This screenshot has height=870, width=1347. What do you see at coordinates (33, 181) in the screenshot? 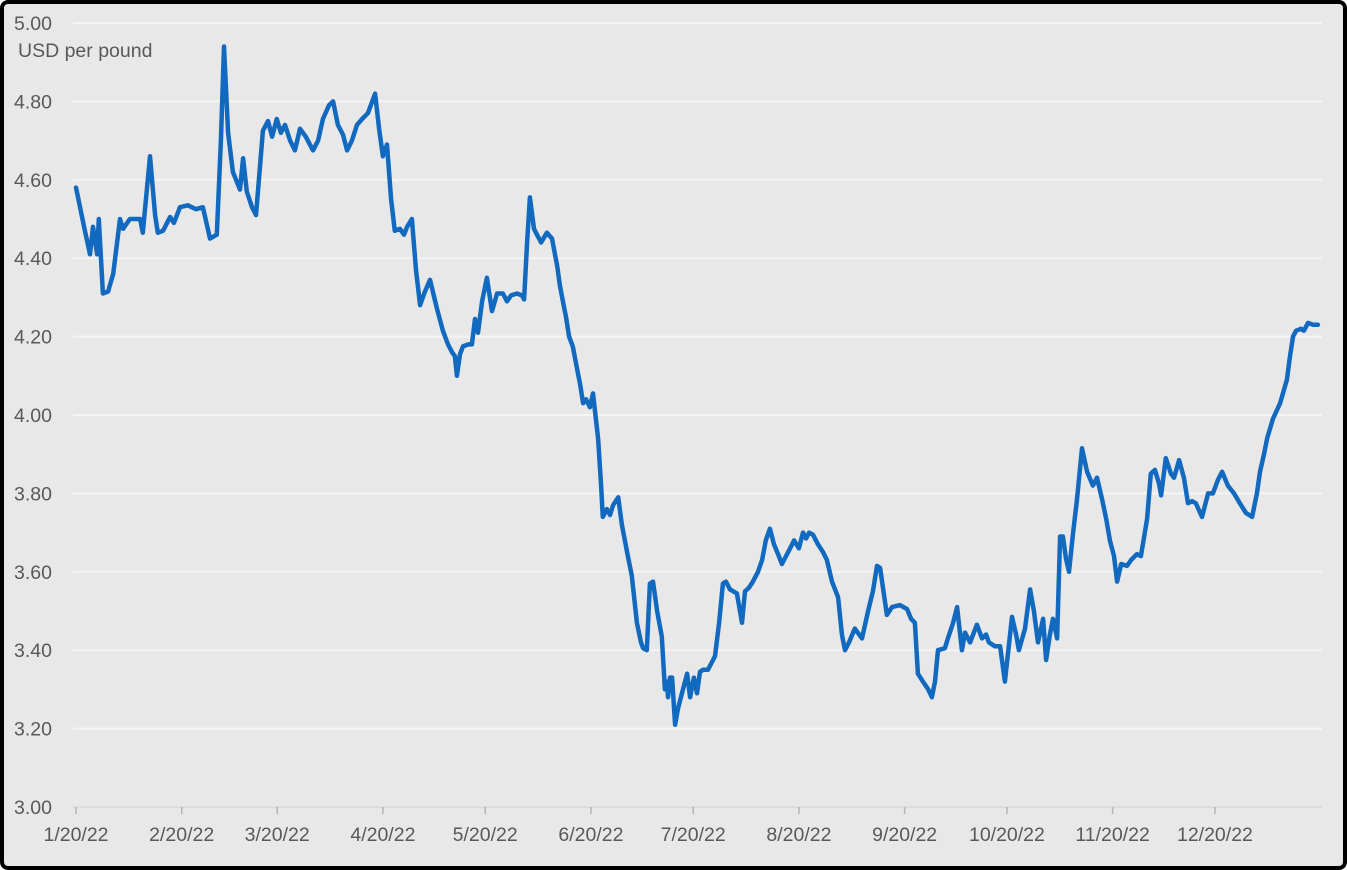
I see `y-axis-tick-label: 4.60` at bounding box center [33, 181].